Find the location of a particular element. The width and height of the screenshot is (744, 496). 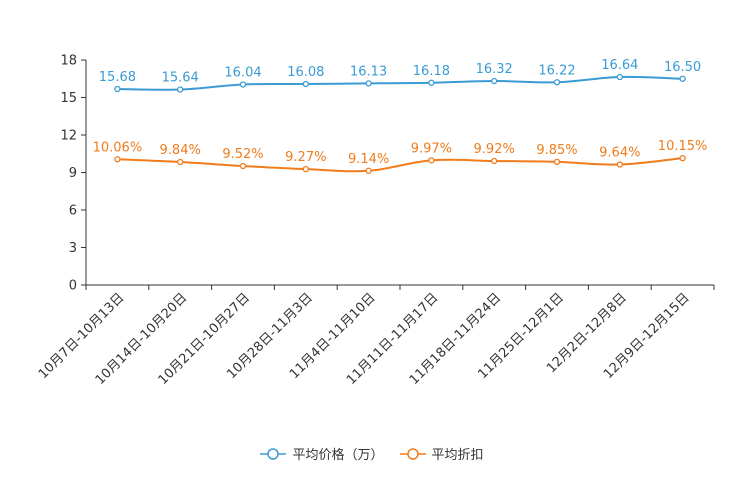

data-label: 9.85% is located at coordinates (556, 150).